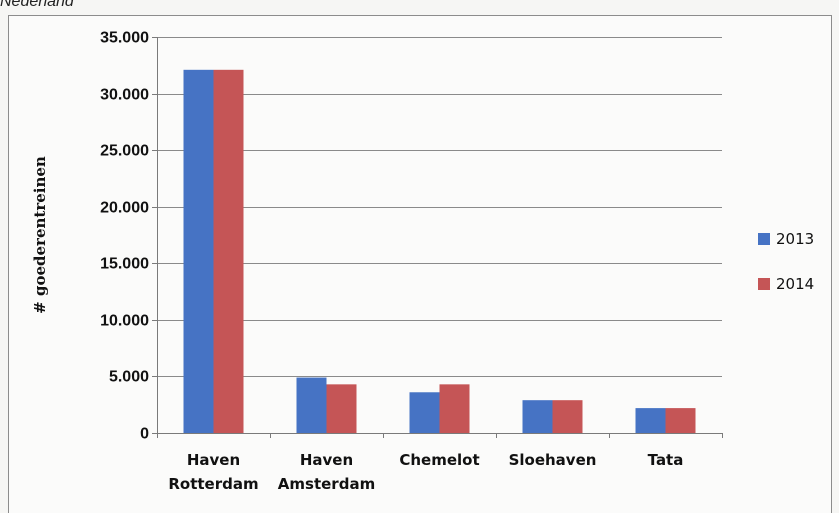 This screenshot has width=839, height=513. I want to click on y-tick-label: 10.000, so click(124, 321).